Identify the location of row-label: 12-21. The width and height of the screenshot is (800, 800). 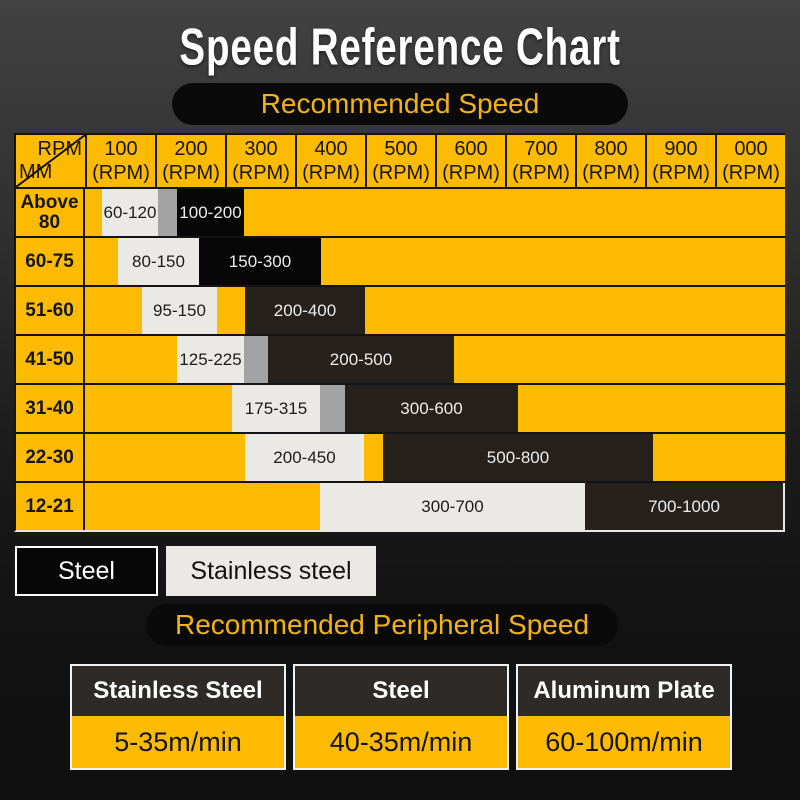
(50, 506).